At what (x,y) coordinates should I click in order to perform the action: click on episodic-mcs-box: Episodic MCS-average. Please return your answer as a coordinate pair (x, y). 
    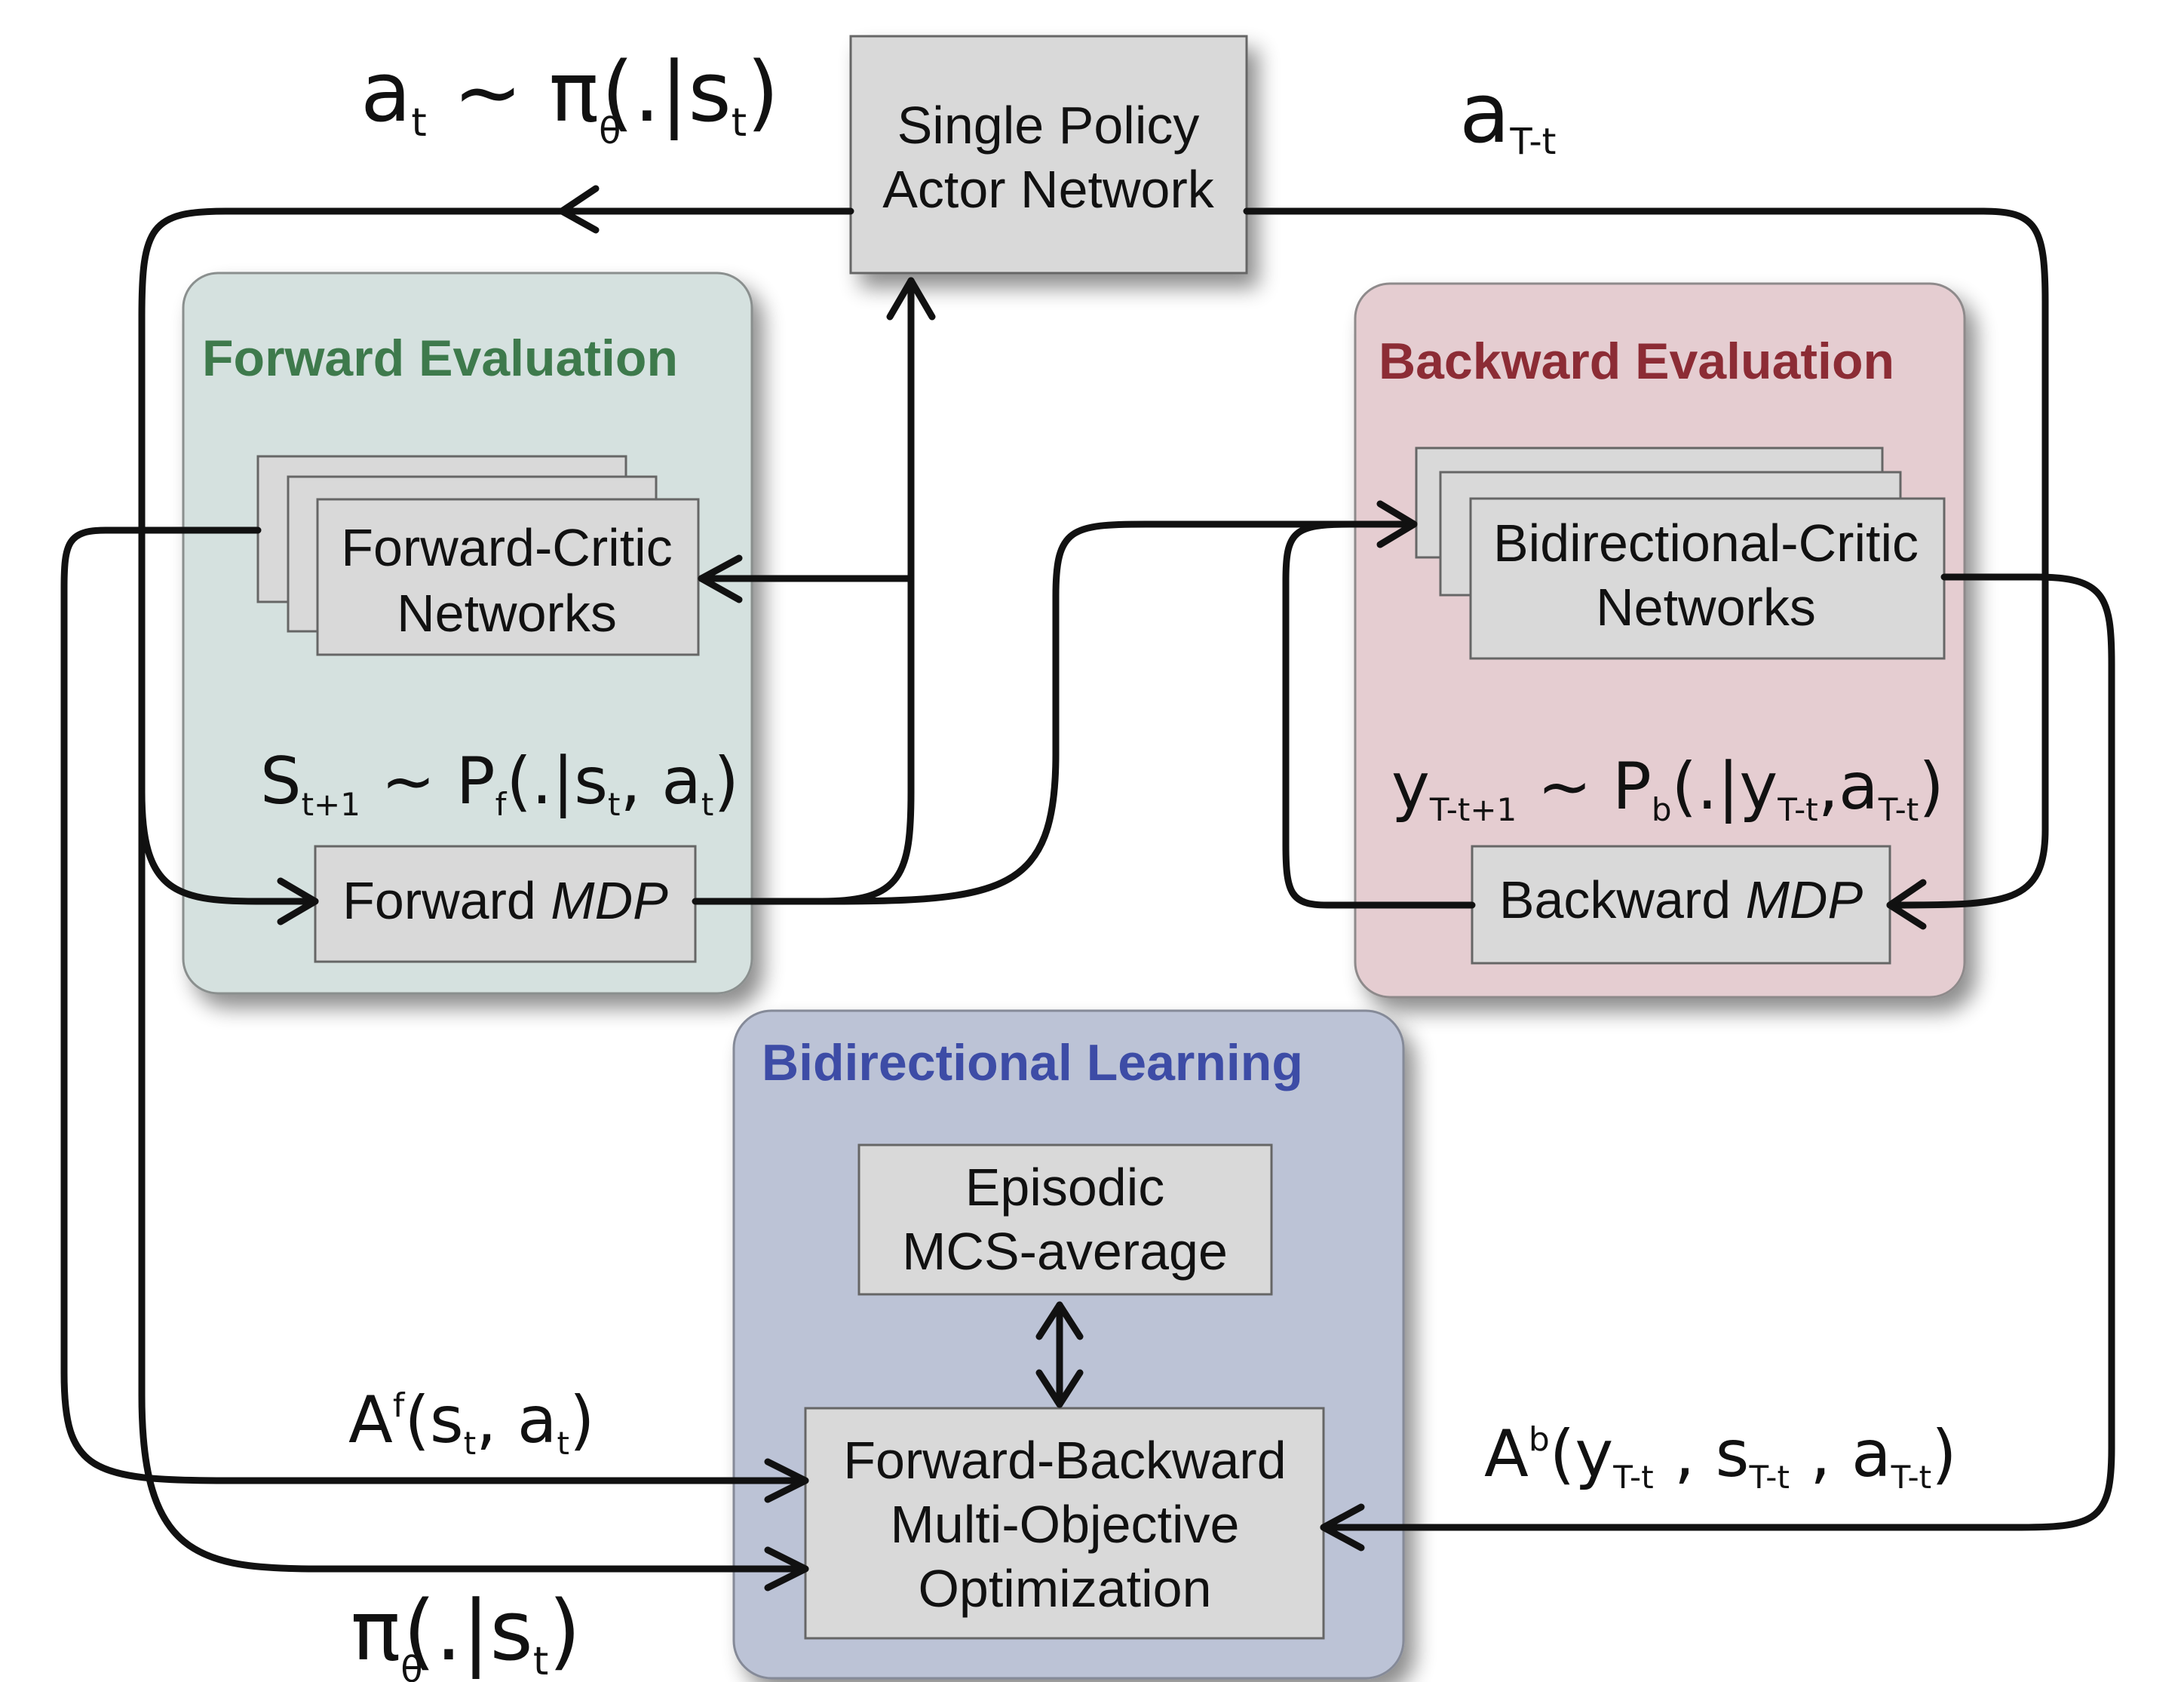
    Looking at the image, I should click on (1065, 1219).